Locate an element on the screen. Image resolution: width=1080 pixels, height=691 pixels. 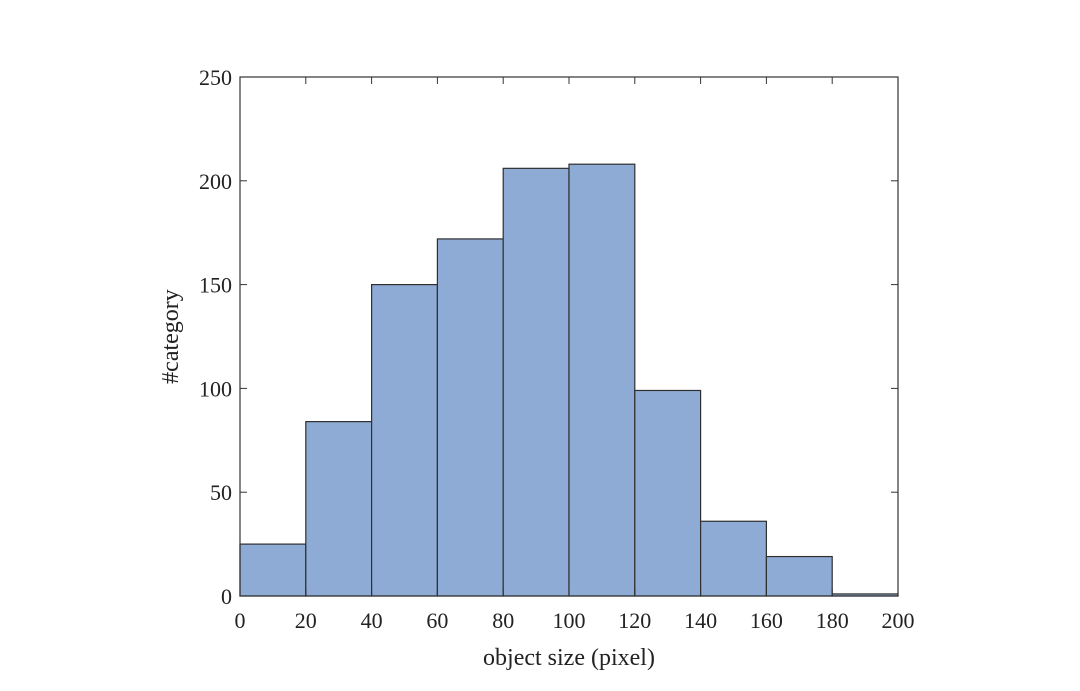
x-tick-label: 180 is located at coordinates (832, 620).